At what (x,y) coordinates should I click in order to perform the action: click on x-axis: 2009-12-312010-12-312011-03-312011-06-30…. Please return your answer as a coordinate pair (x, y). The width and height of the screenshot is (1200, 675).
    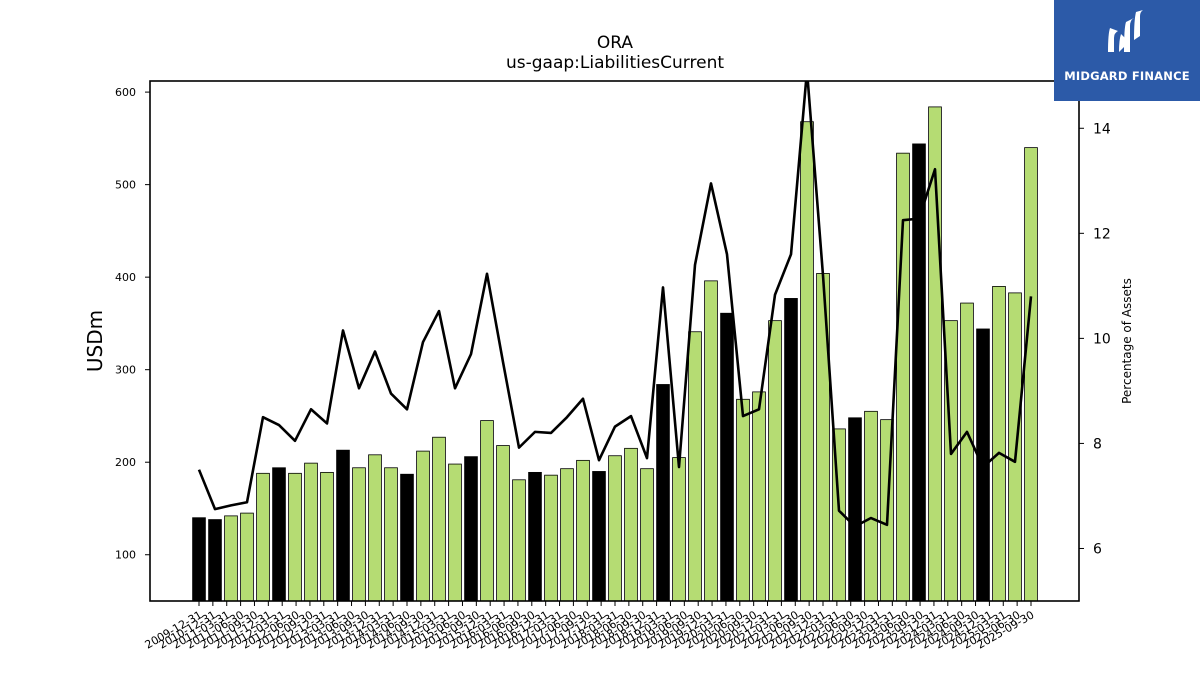
    Looking at the image, I should click on (590, 626).